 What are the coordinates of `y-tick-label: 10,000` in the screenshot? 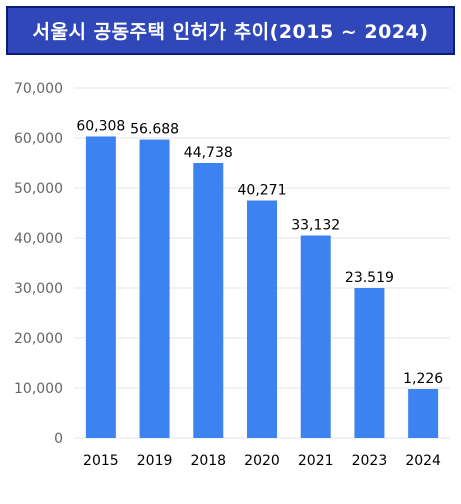 It's located at (38, 389).